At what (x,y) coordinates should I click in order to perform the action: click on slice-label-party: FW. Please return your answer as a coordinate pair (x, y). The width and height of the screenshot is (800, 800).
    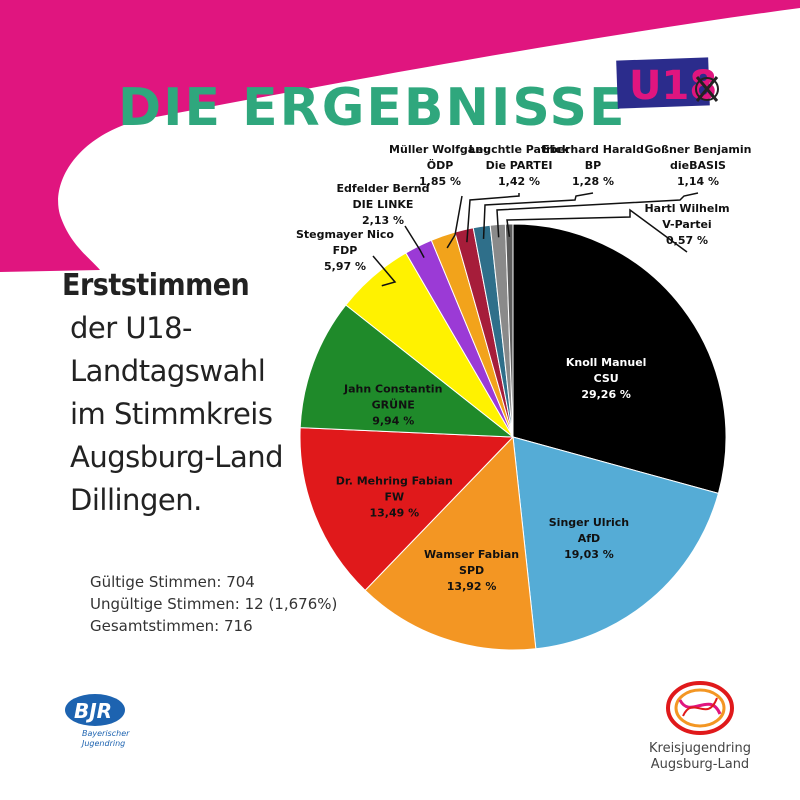
    Looking at the image, I should click on (394, 496).